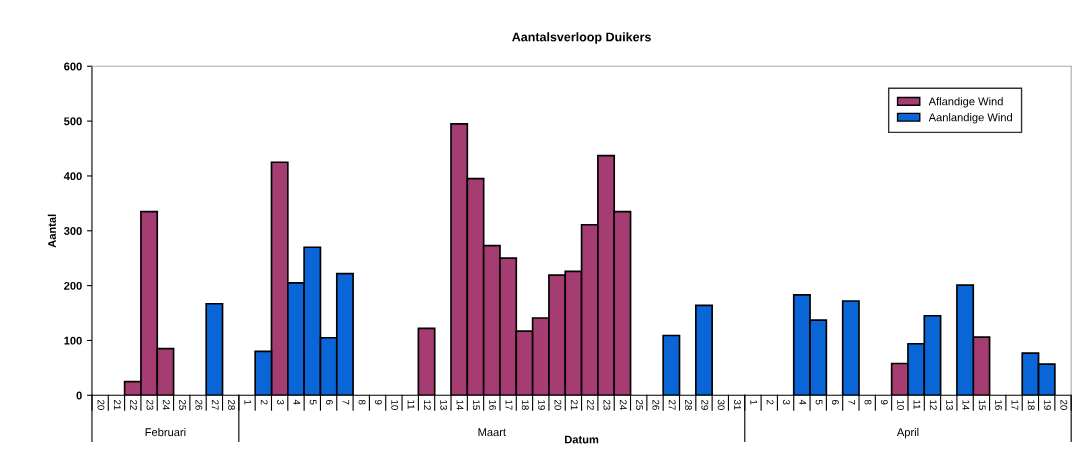 Image resolution: width=1082 pixels, height=457 pixels. Describe the element at coordinates (721, 404) in the screenshot. I see `x-tick-label: 30` at that location.